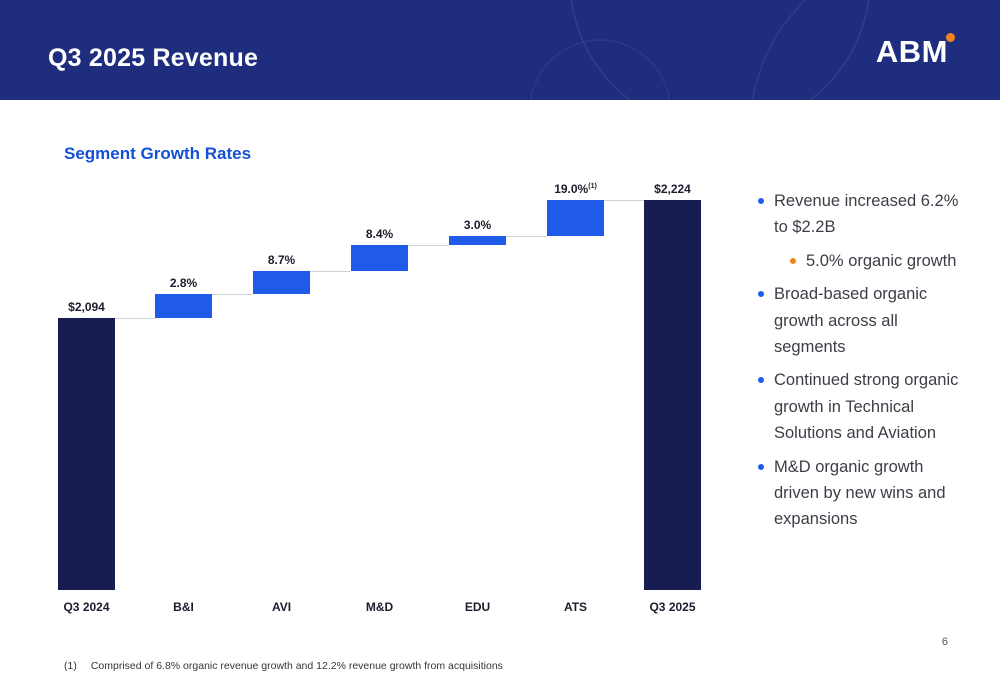 The height and width of the screenshot is (685, 1000). I want to click on bullet-item: 5.0% organic growth, so click(880, 261).